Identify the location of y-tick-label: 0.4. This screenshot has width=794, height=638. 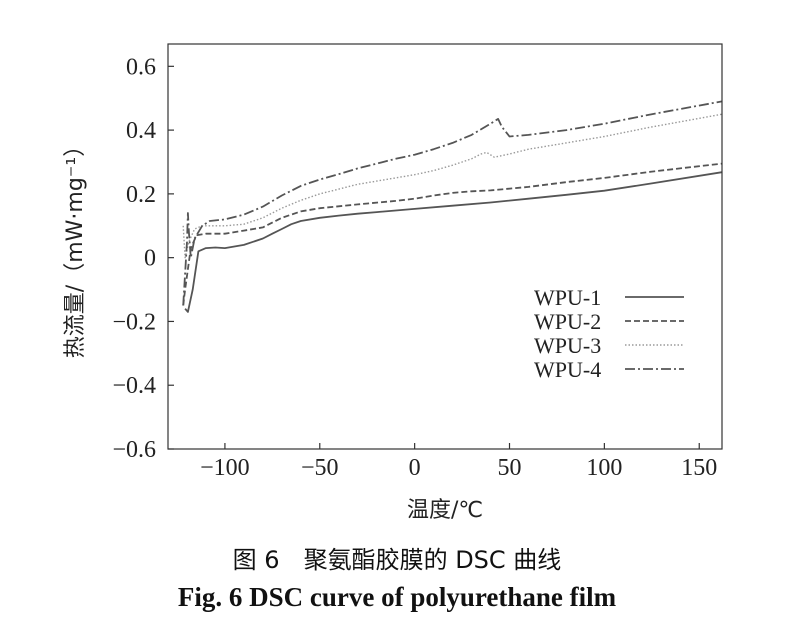
(141, 131).